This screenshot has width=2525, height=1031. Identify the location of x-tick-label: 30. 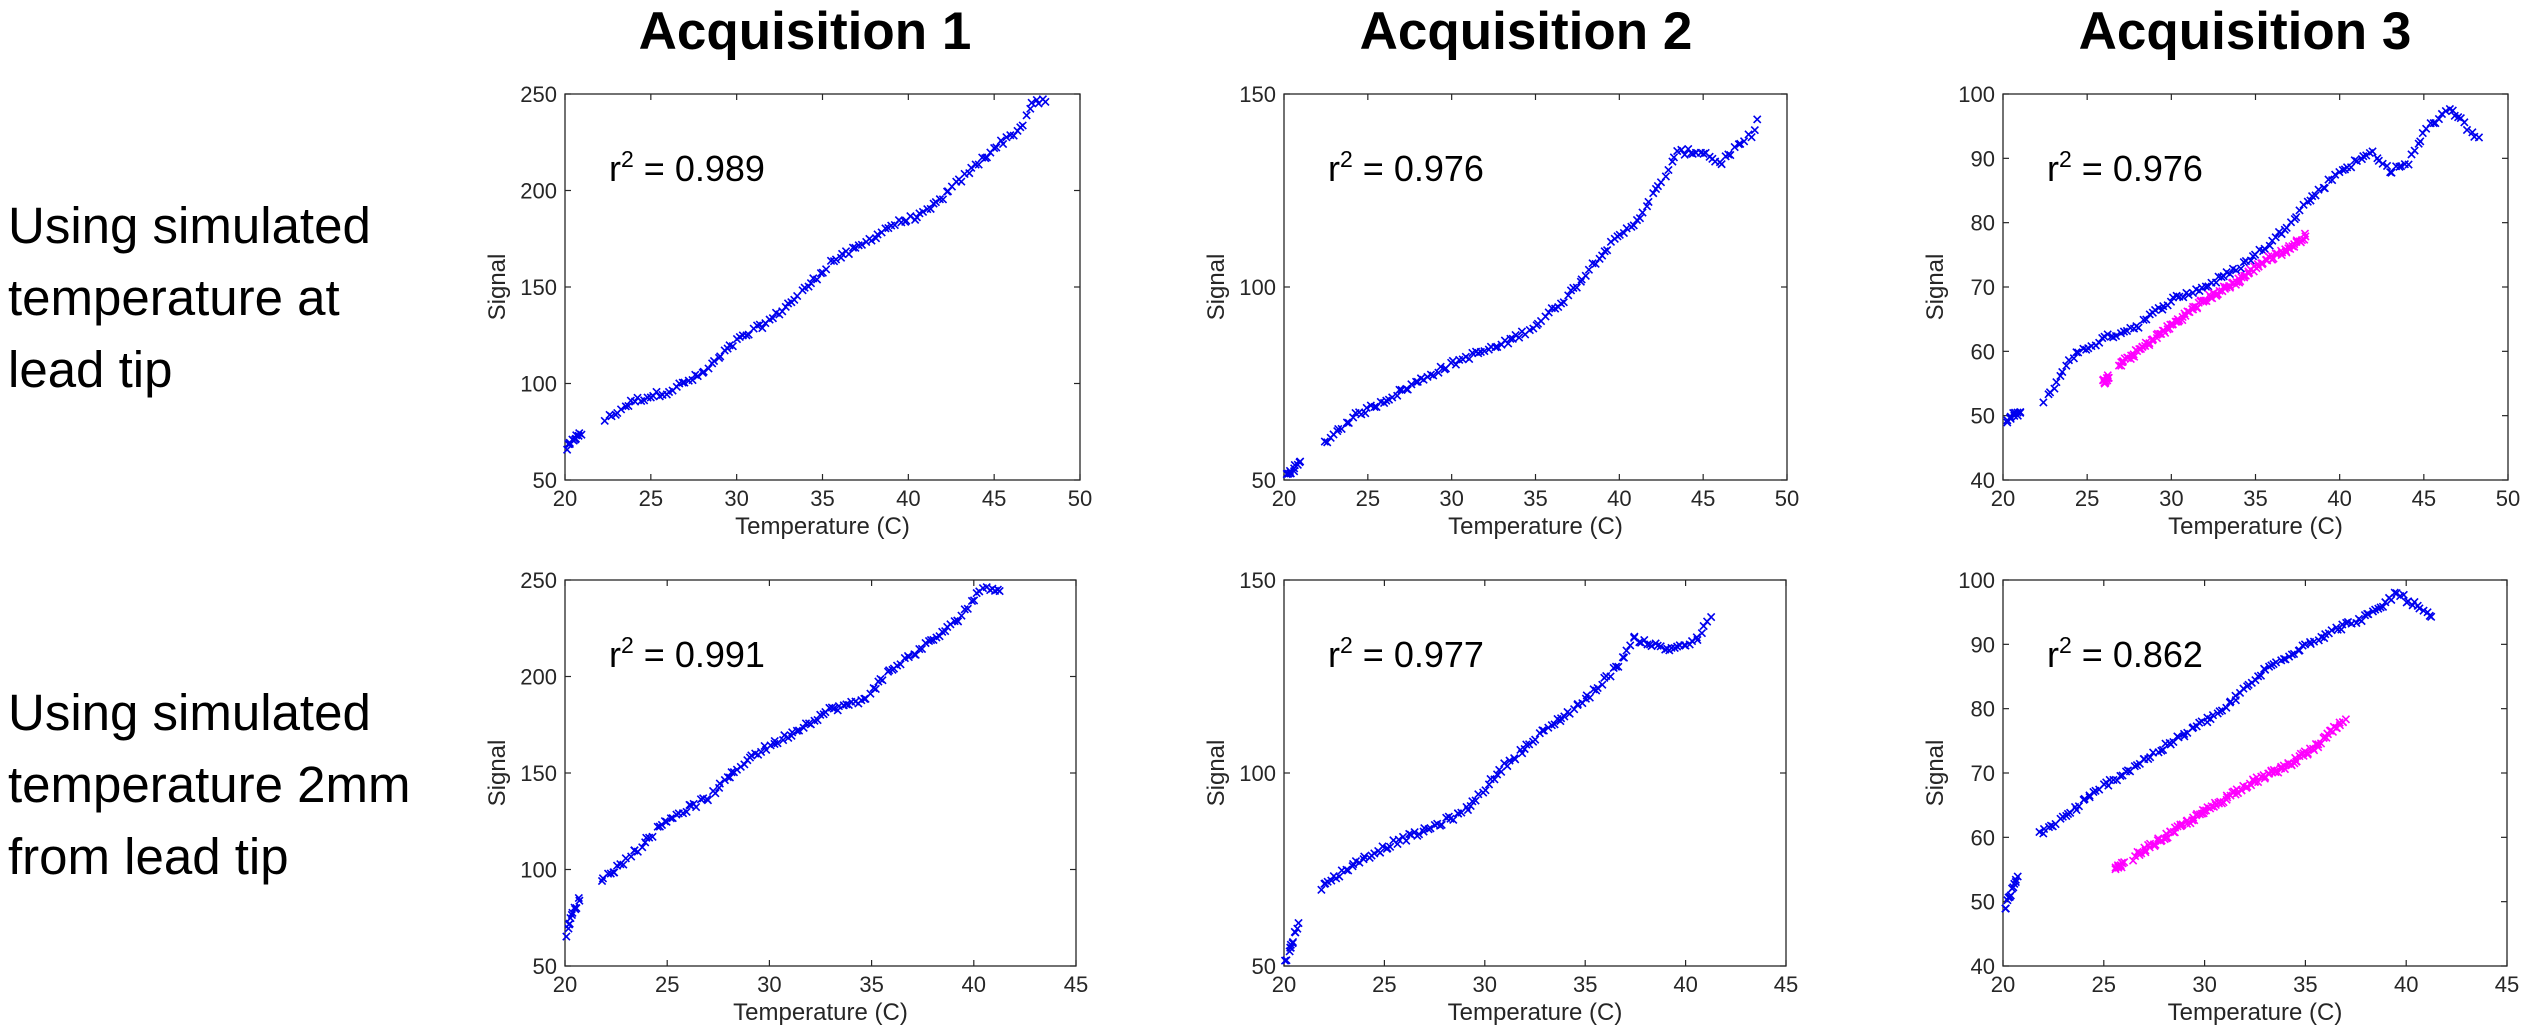
(1485, 984).